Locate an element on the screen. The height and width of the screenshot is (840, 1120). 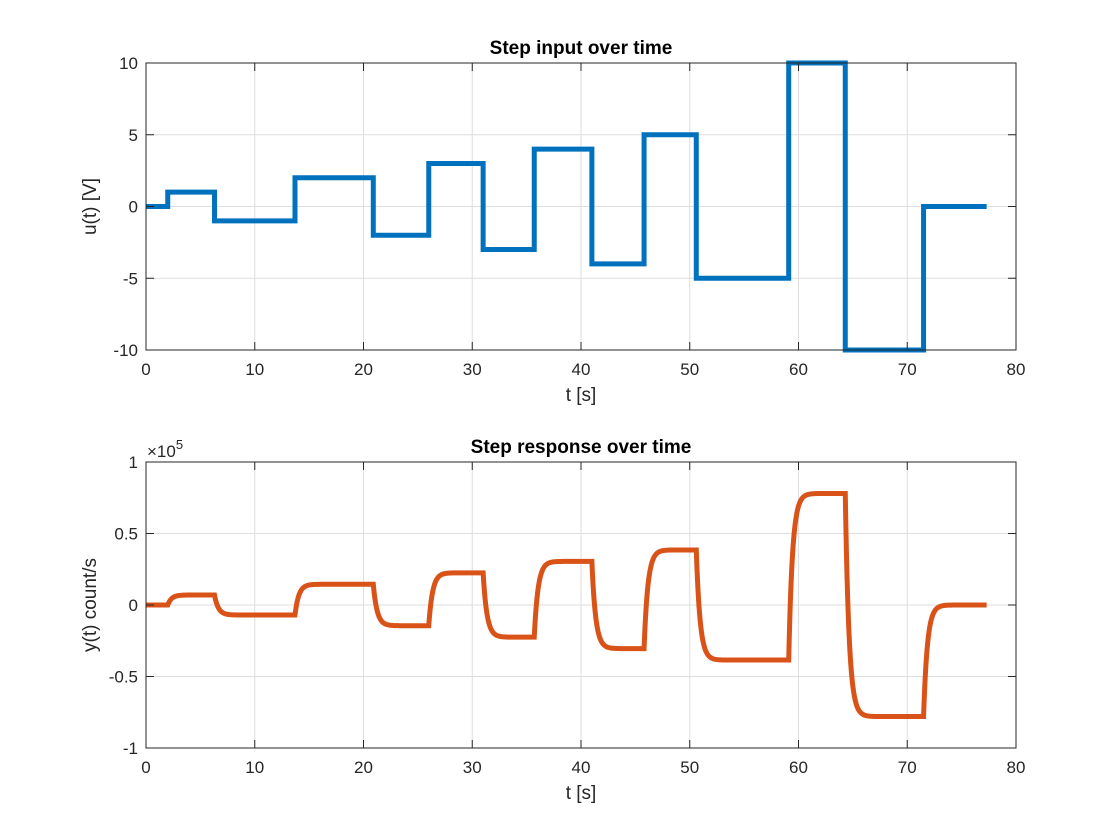
input-y-tick-label: -5 is located at coordinates (130, 278).